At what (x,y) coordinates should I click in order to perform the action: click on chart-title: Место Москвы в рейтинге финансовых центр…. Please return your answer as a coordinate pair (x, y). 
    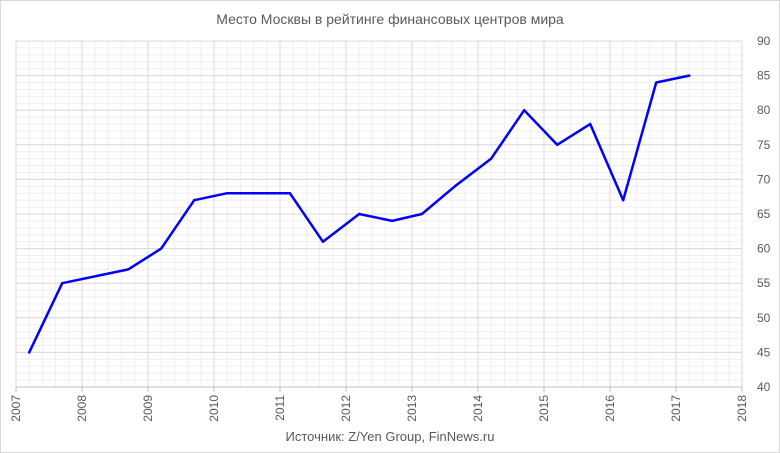
    Looking at the image, I should click on (390, 19).